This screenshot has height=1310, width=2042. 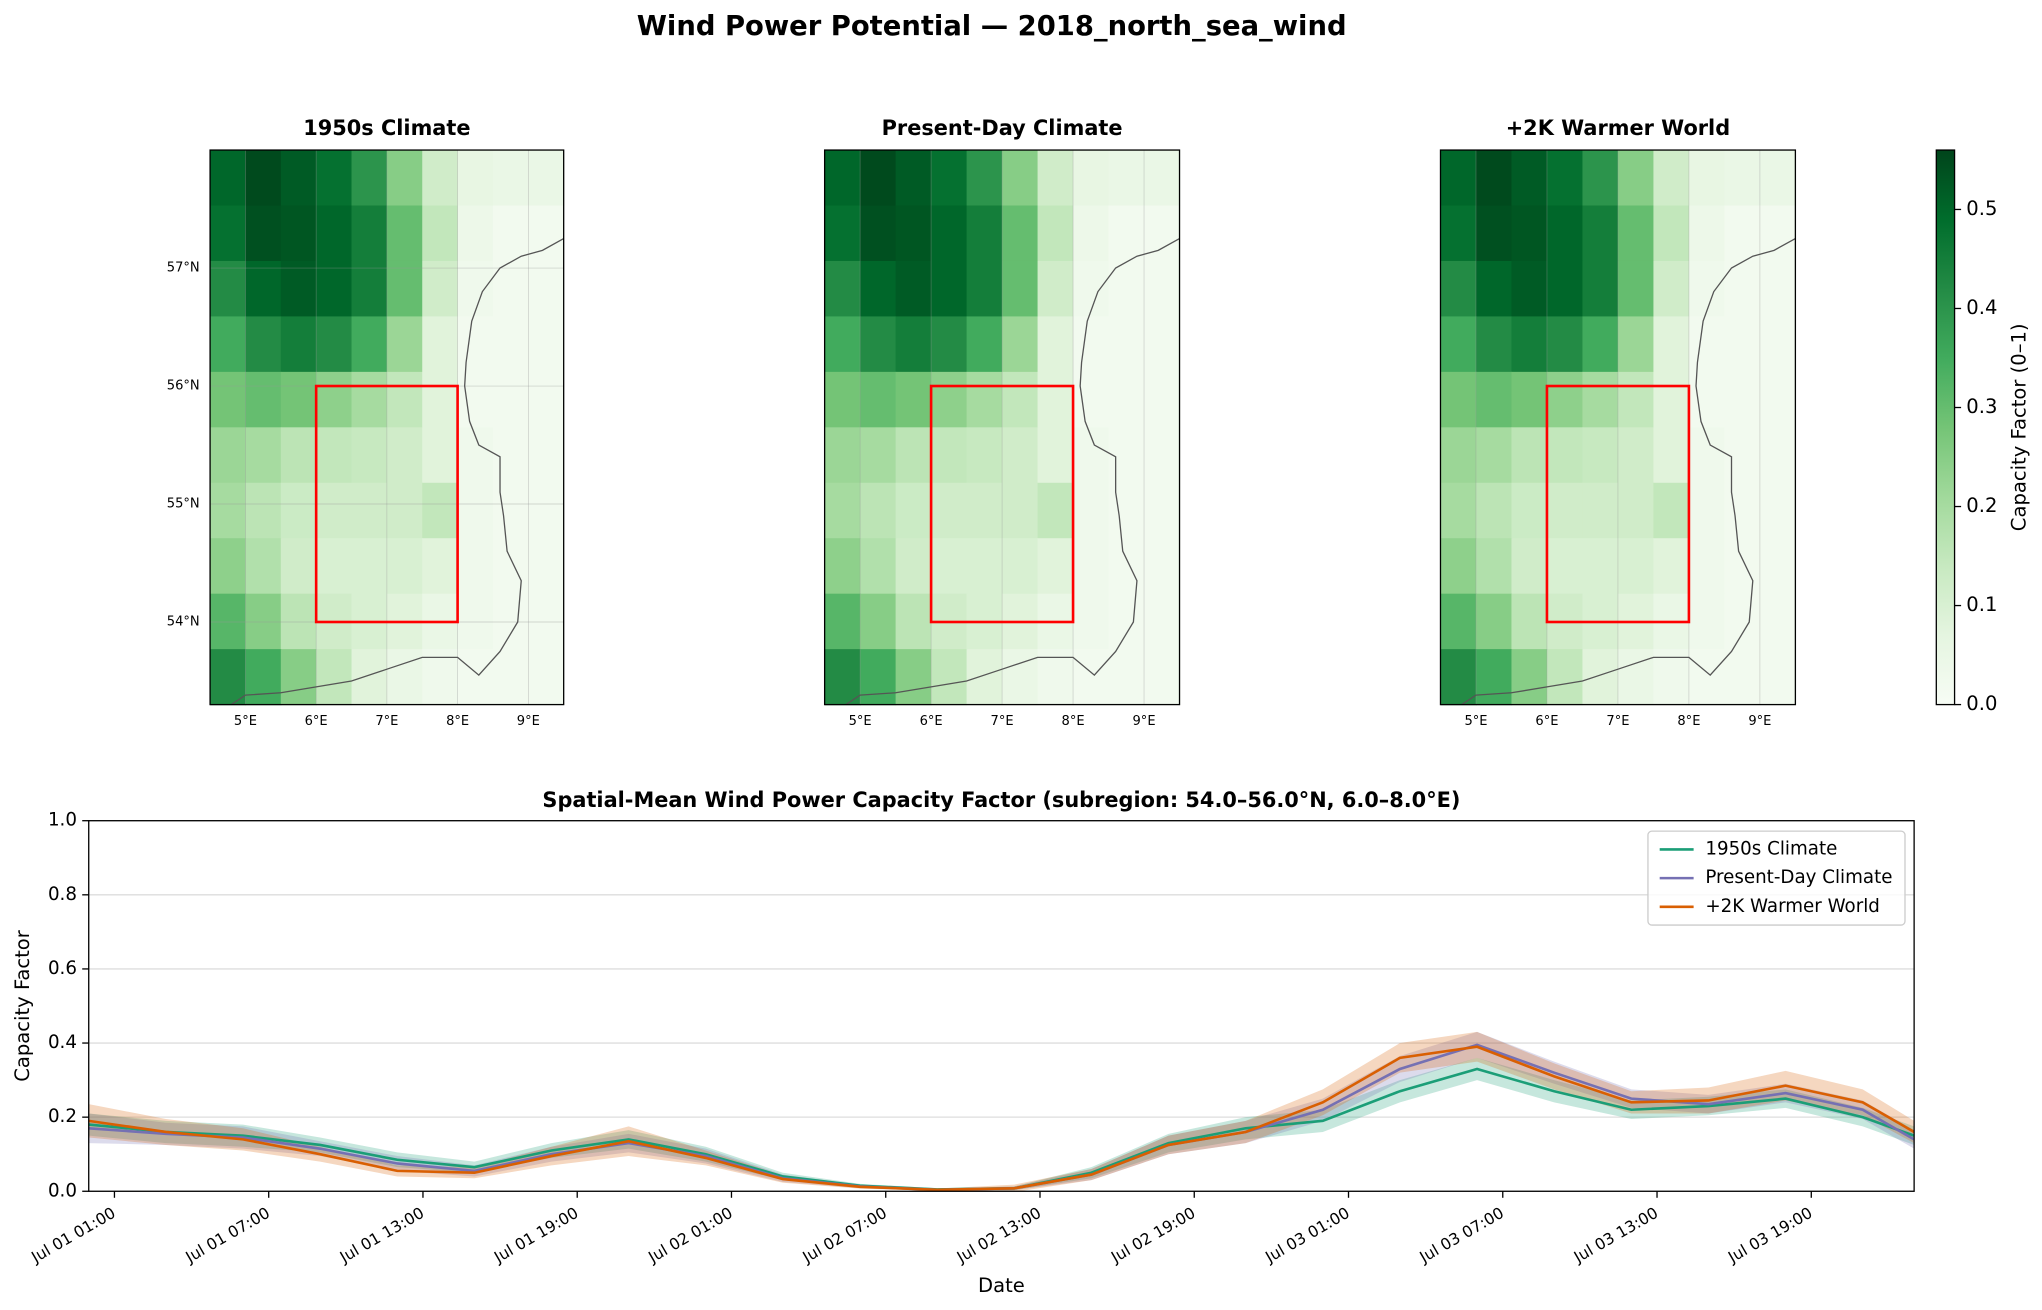 What do you see at coordinates (183, 621) in the screenshot?
I see `y-tick-label: 54°N` at bounding box center [183, 621].